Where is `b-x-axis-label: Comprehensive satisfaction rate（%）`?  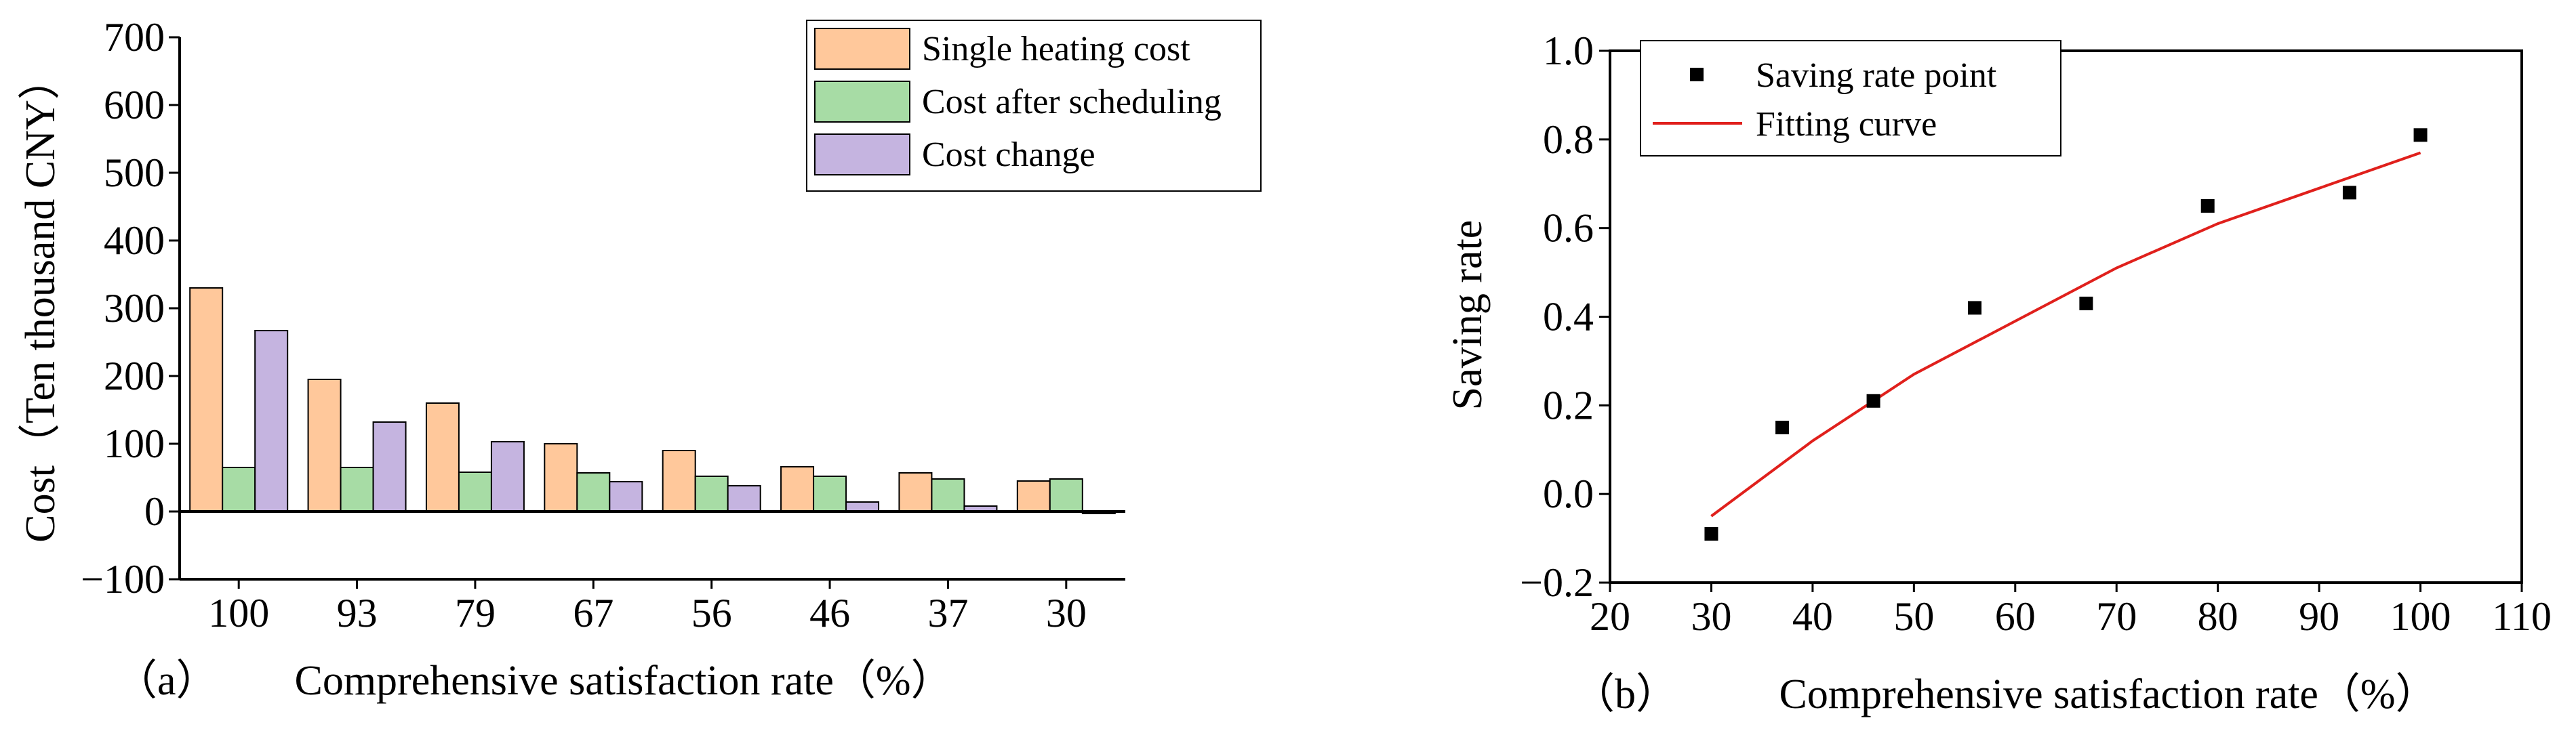 b-x-axis-label: Comprehensive satisfaction rate（%） is located at coordinates (2108, 694).